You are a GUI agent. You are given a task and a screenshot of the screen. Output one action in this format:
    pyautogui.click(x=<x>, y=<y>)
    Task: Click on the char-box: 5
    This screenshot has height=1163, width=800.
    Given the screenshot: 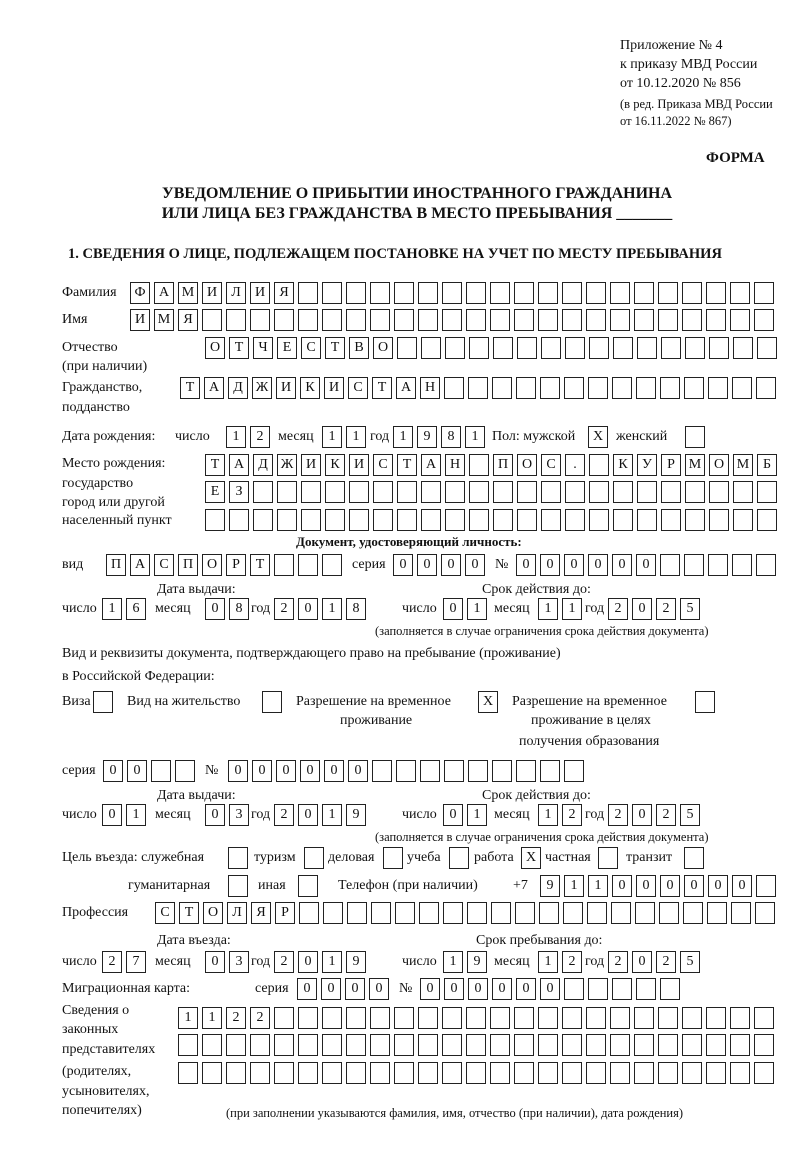 What is the action you would take?
    pyautogui.click(x=690, y=962)
    